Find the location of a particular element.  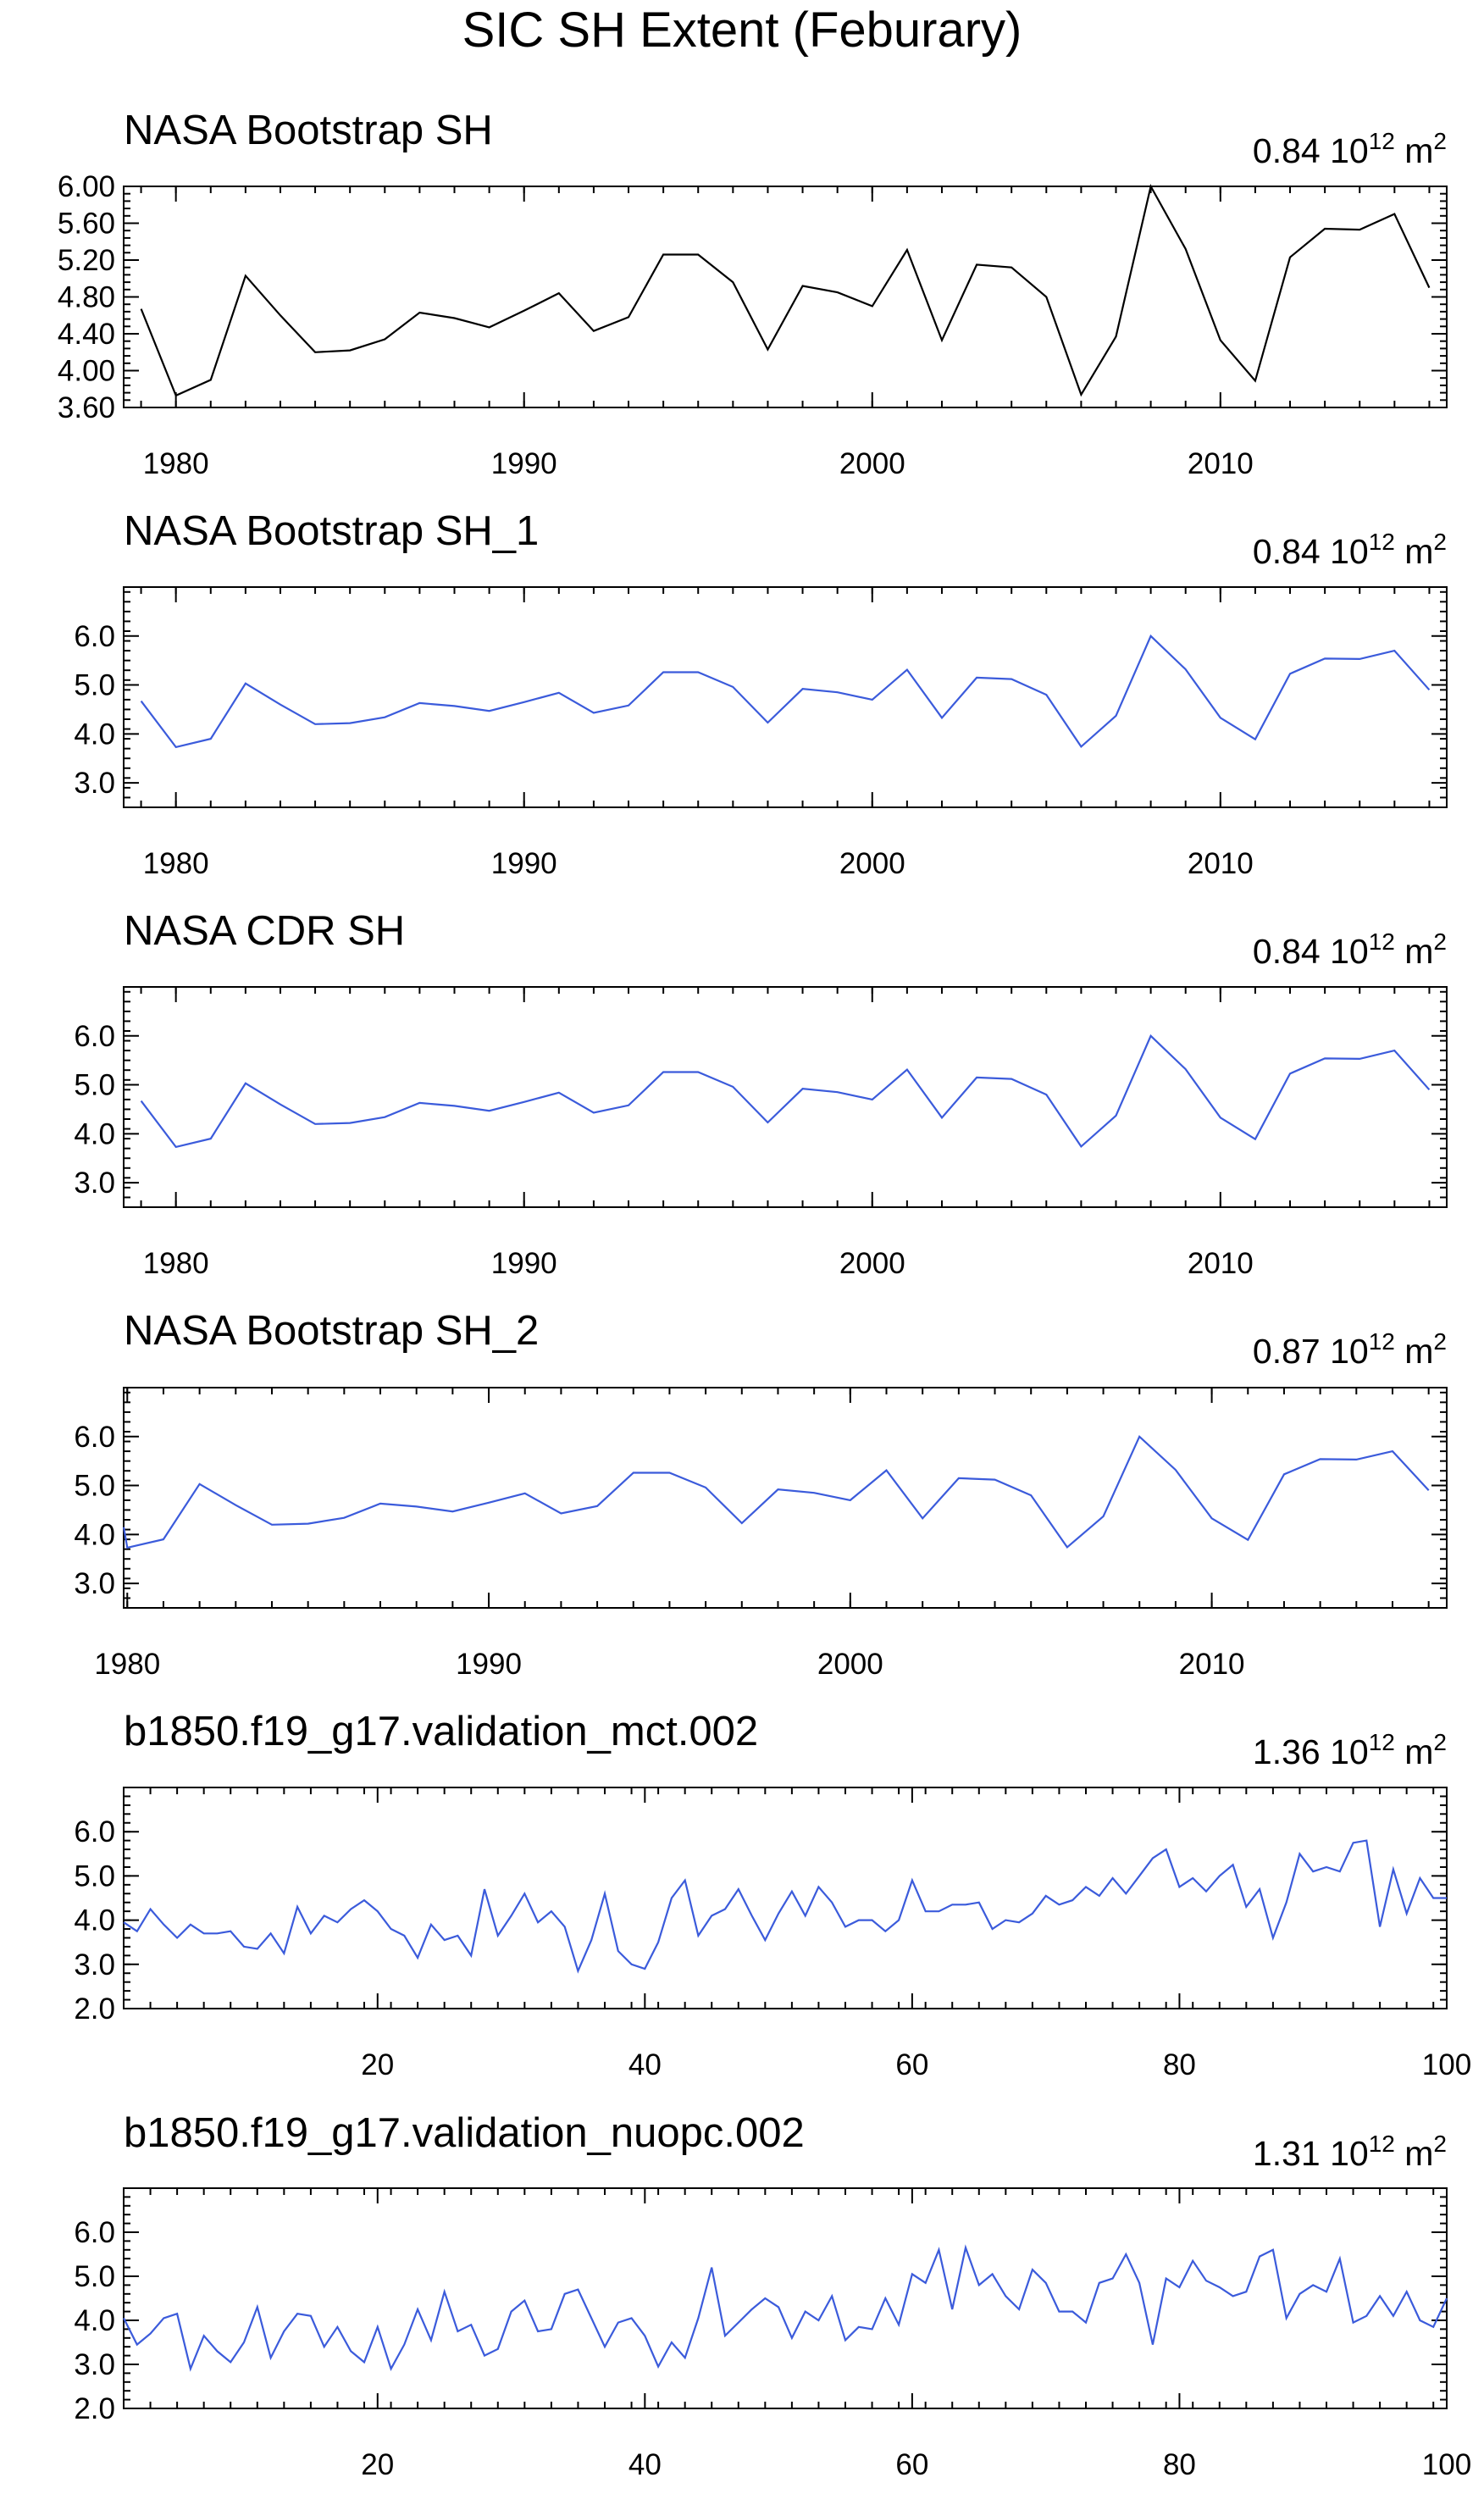

y-tick-label: 2.0 is located at coordinates (94, 2408).